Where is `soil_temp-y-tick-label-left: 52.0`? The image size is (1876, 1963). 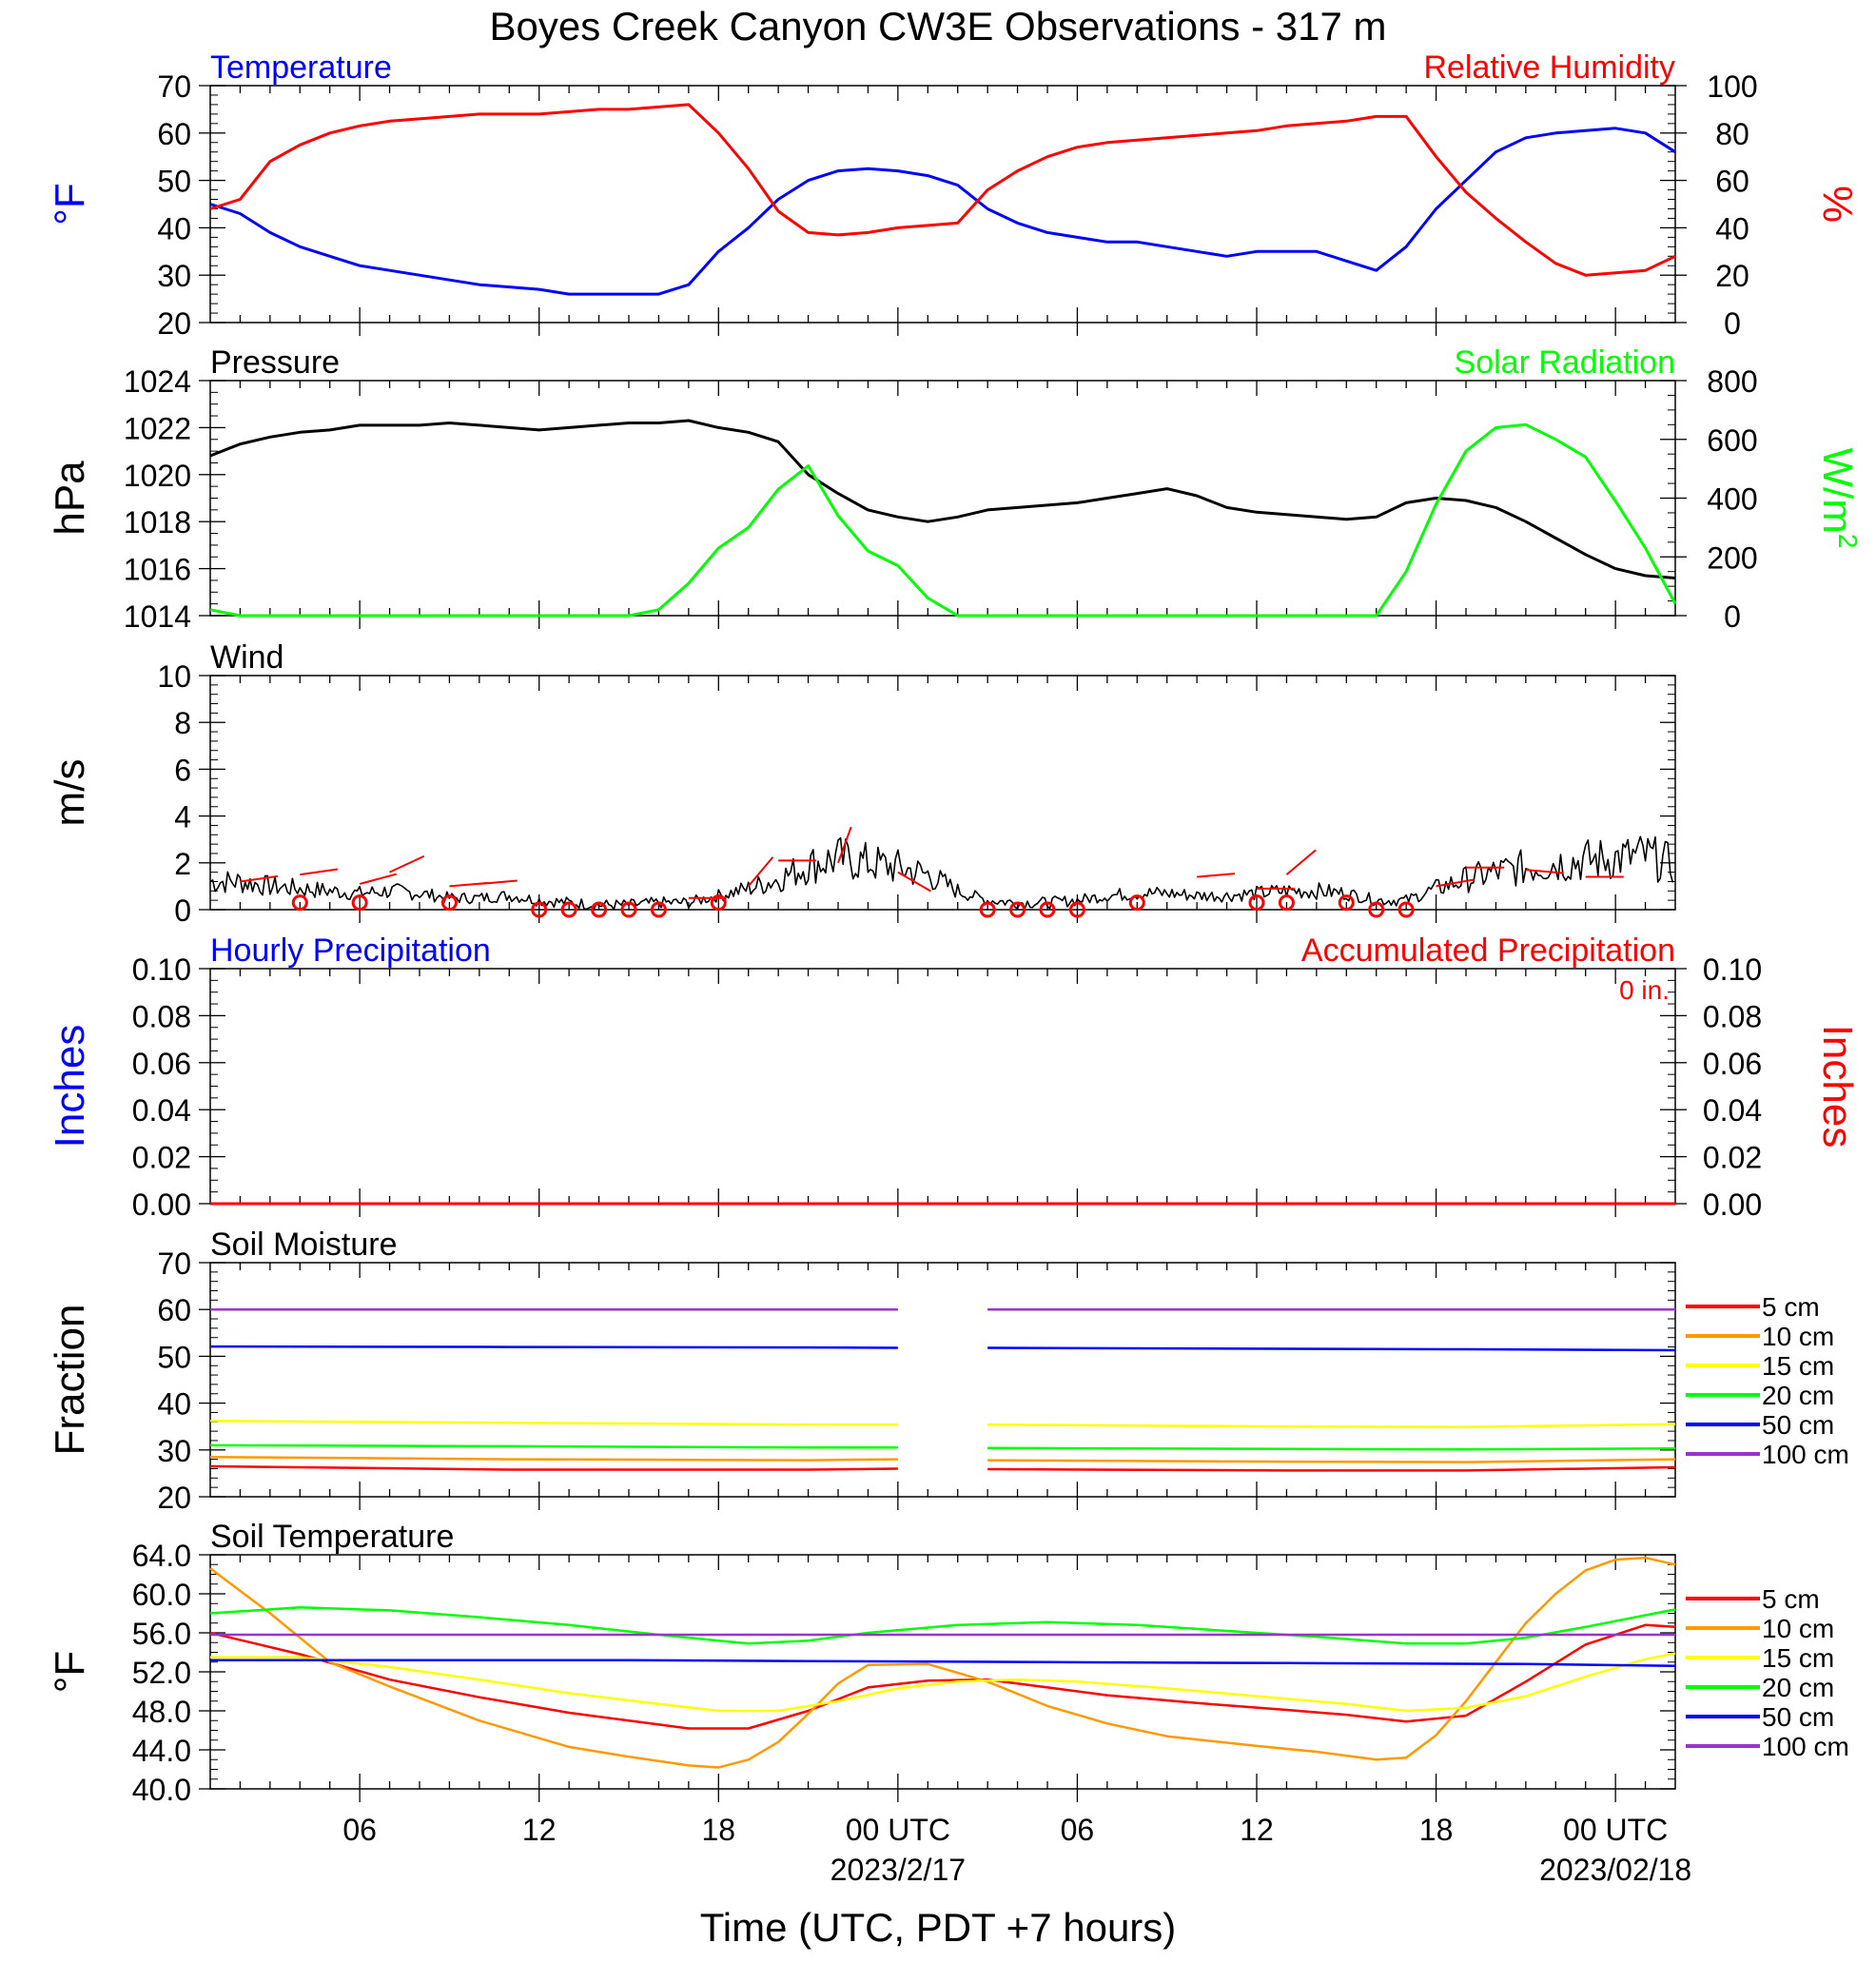
soil_temp-y-tick-label-left: 52.0 is located at coordinates (161, 1673).